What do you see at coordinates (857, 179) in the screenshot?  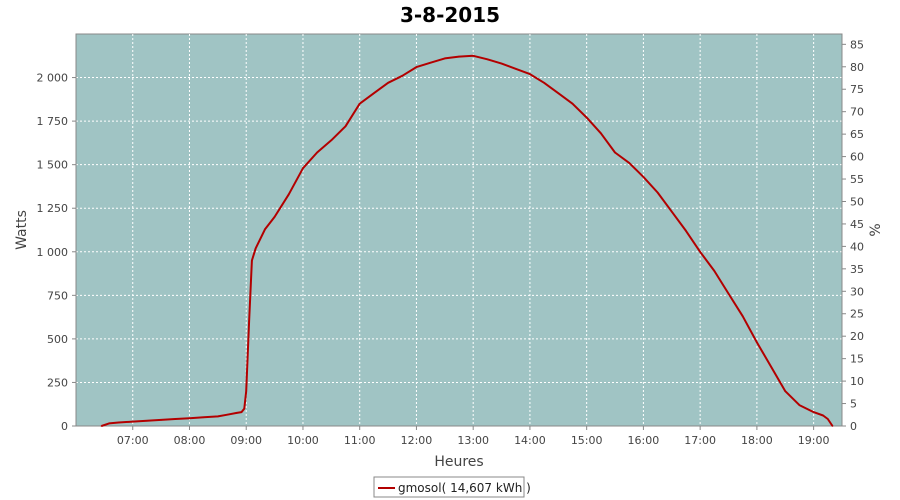 I see `y2-tick-label: 55` at bounding box center [857, 179].